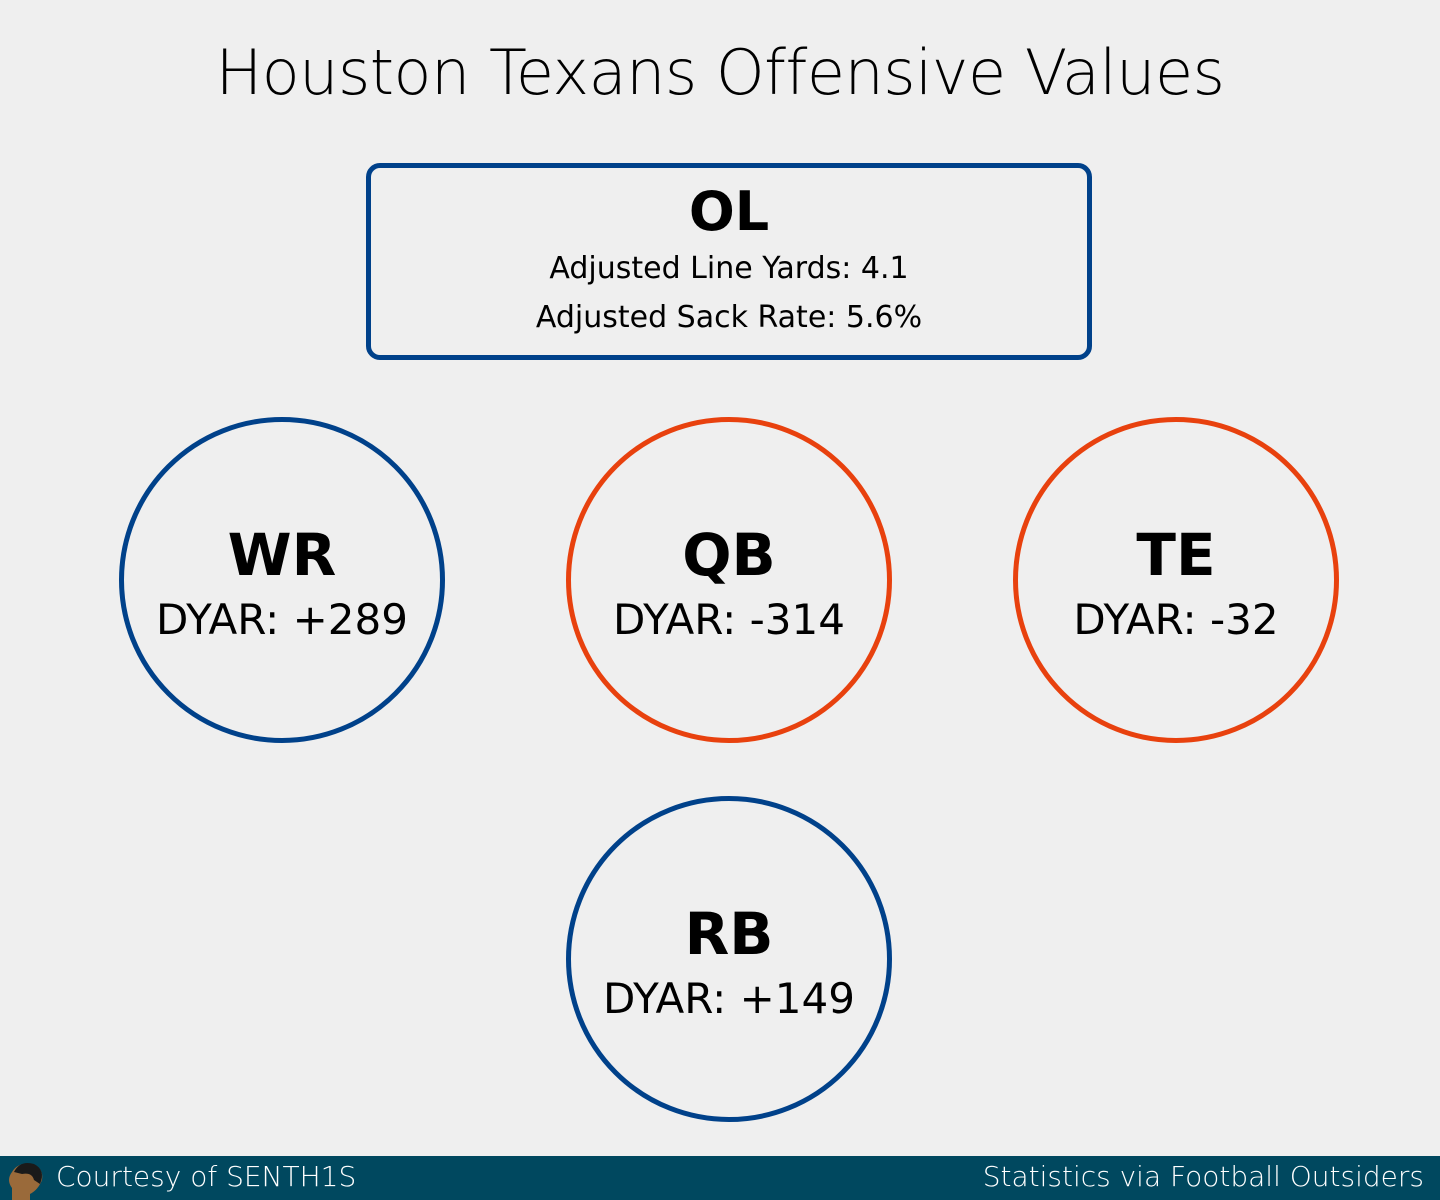 Image resolution: width=1440 pixels, height=1200 pixels. What do you see at coordinates (1176, 555) in the screenshot?
I see `te-label: TE` at bounding box center [1176, 555].